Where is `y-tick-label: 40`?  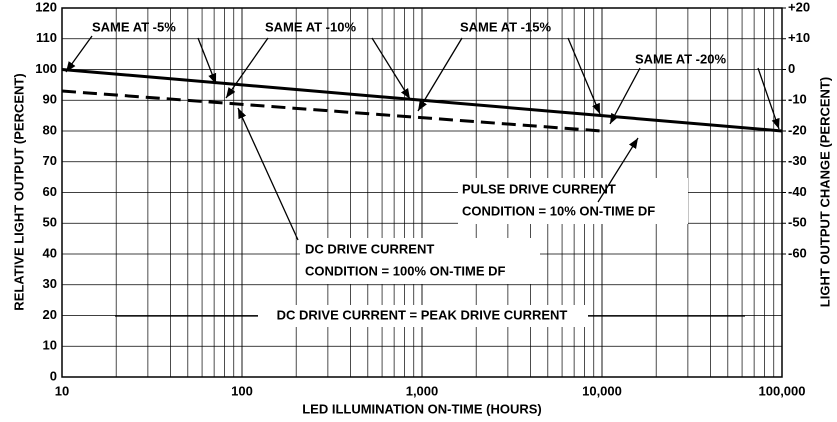 y-tick-label: 40 is located at coordinates (50, 252).